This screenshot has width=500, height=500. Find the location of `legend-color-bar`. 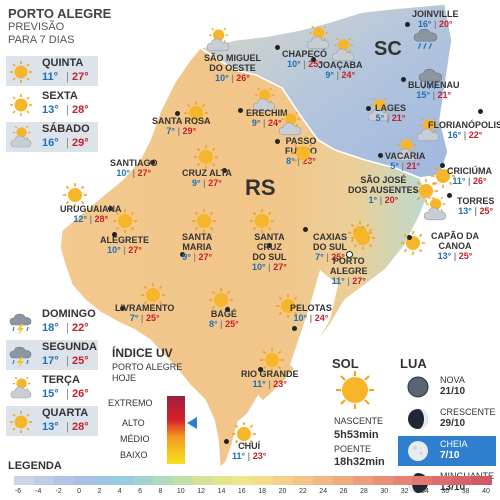

legend-color-bar is located at coordinates (253, 480).